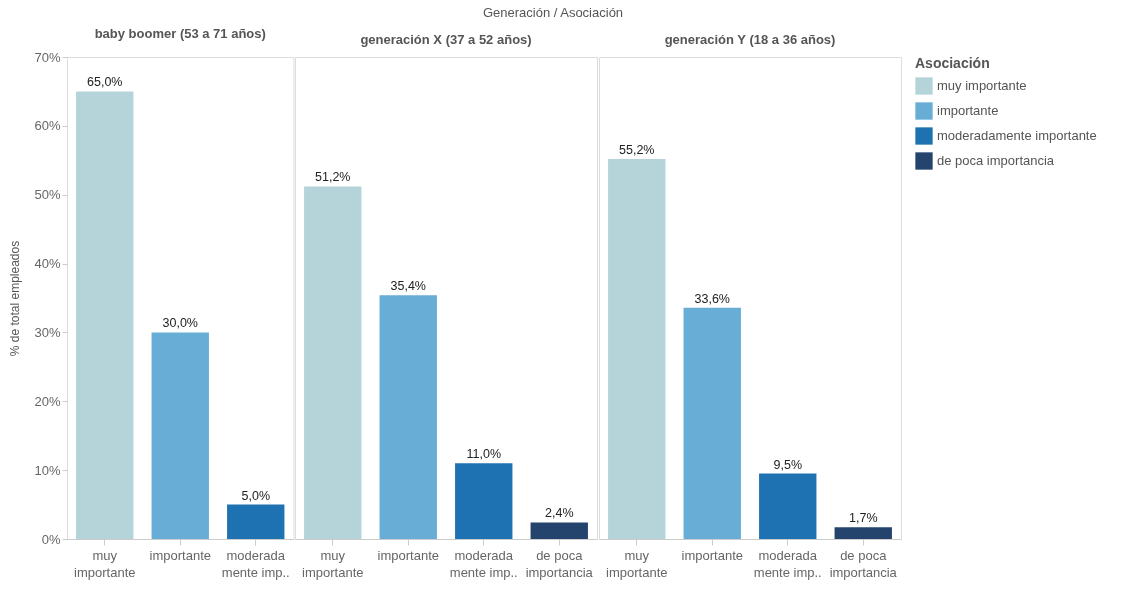  Describe the element at coordinates (1017, 135) in the screenshot. I see `legend-label: moderadamente importante` at that location.